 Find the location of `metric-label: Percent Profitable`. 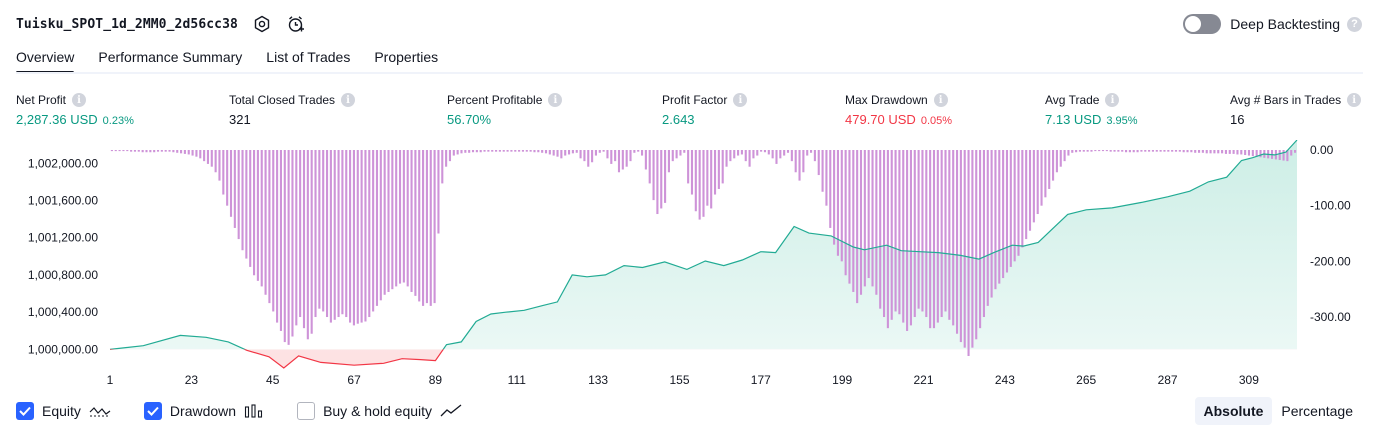

metric-label: Percent Profitable is located at coordinates (495, 100).